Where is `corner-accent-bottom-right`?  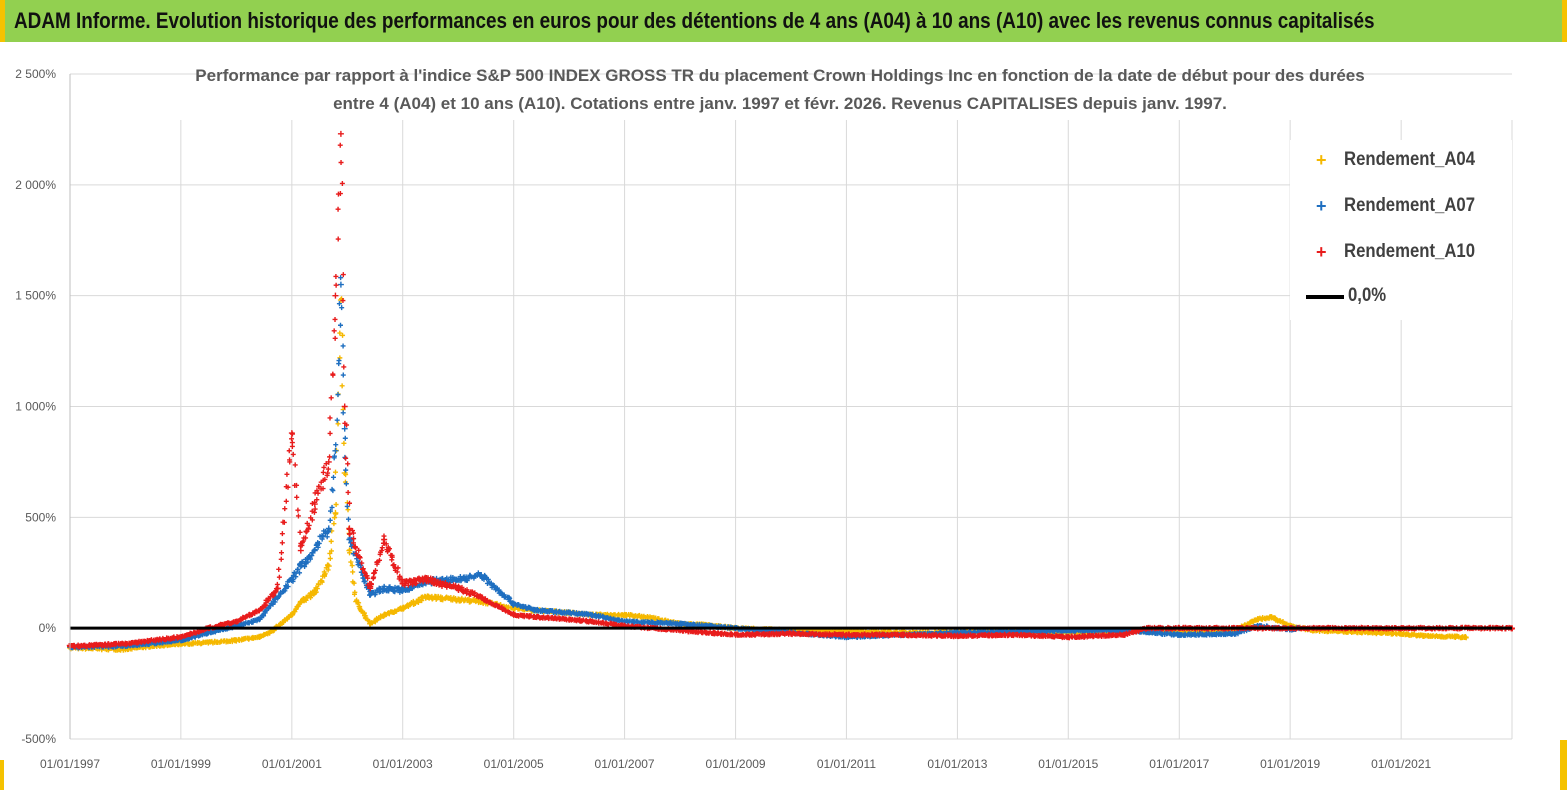 corner-accent-bottom-right is located at coordinates (1563, 765).